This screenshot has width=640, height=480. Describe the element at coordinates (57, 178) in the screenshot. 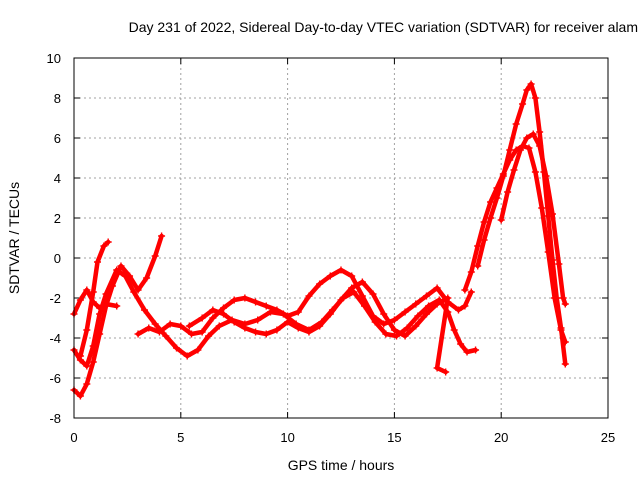

I see `y-tick-label: 4` at that location.